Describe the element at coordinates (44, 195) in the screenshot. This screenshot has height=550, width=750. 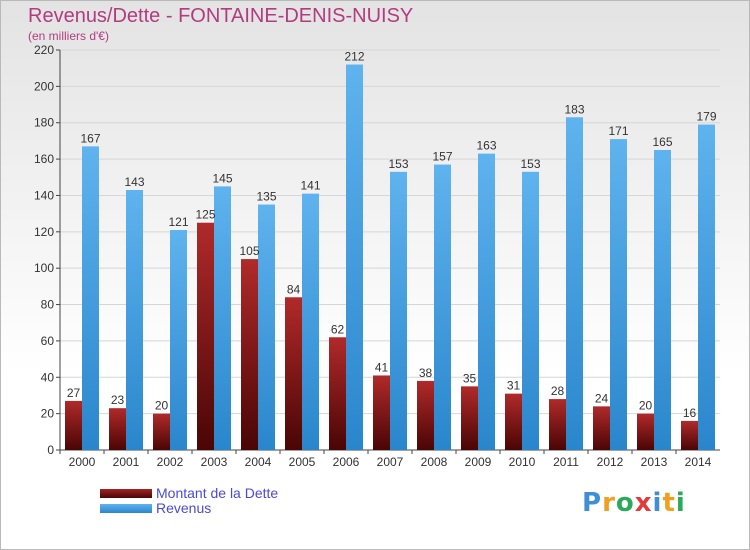
I see `y-tick-label-140: 140` at that location.